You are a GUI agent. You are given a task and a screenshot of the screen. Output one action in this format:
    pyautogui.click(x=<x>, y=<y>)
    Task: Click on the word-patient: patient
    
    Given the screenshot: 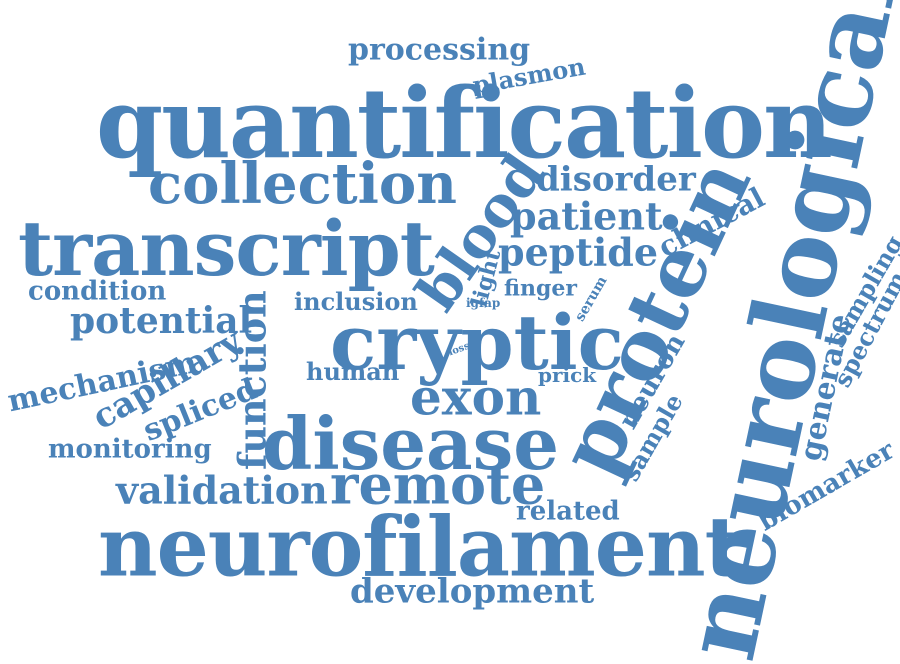 What is the action you would take?
    pyautogui.click(x=586, y=216)
    